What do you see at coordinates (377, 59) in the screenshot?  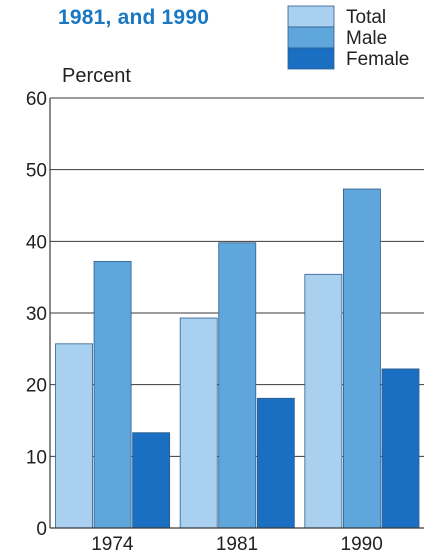 I see `legend-label-female: Female` at bounding box center [377, 59].